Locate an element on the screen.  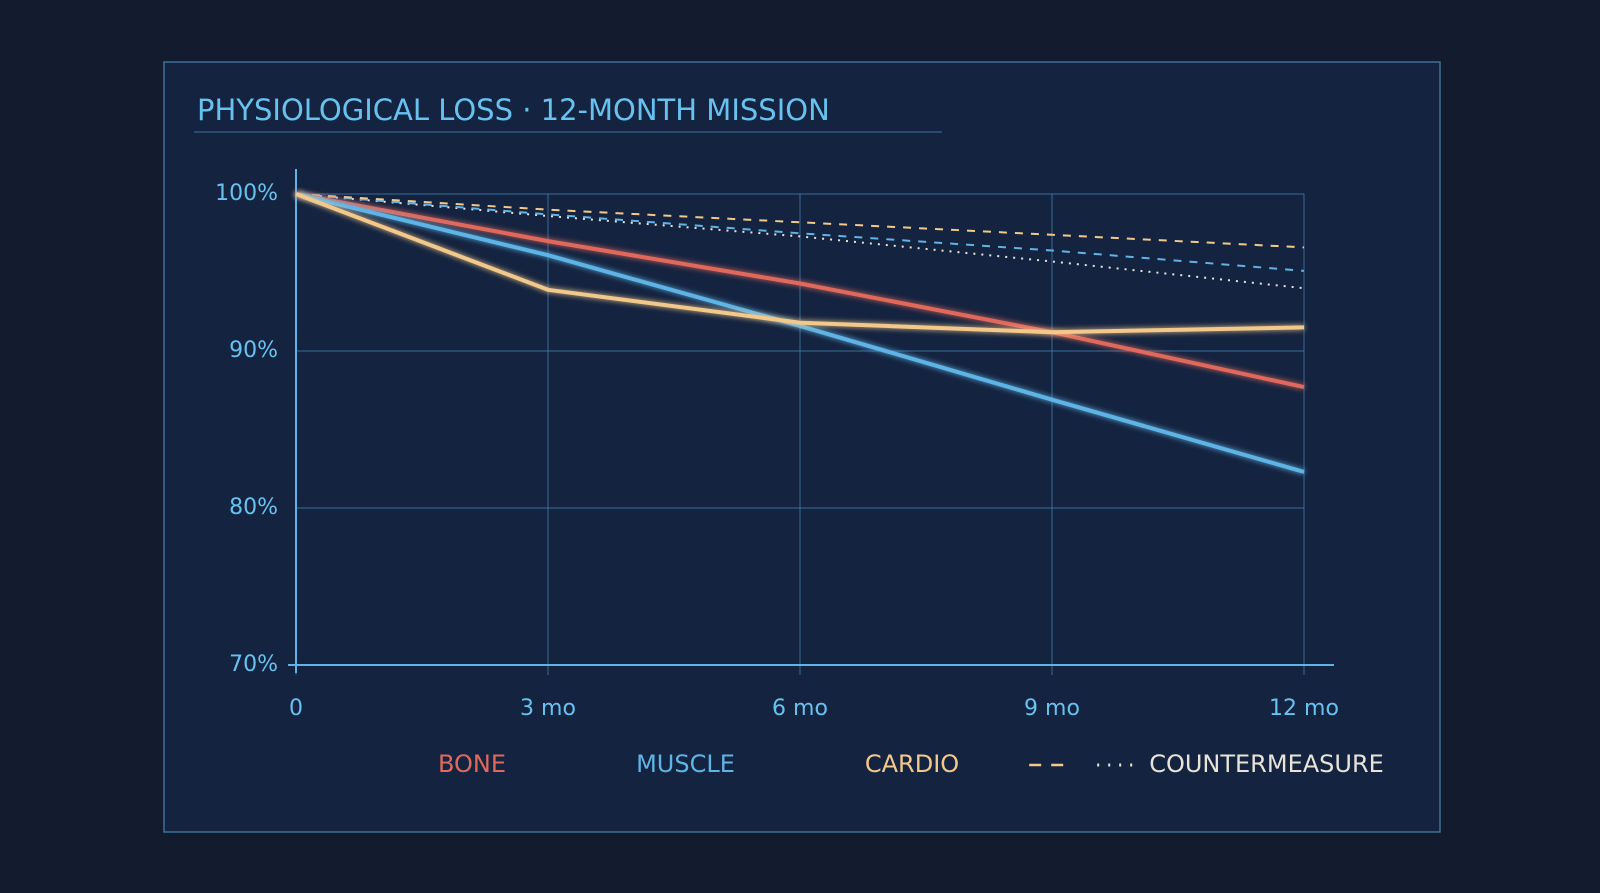
legend-label: COUNTERMEASURE is located at coordinates (1266, 764).